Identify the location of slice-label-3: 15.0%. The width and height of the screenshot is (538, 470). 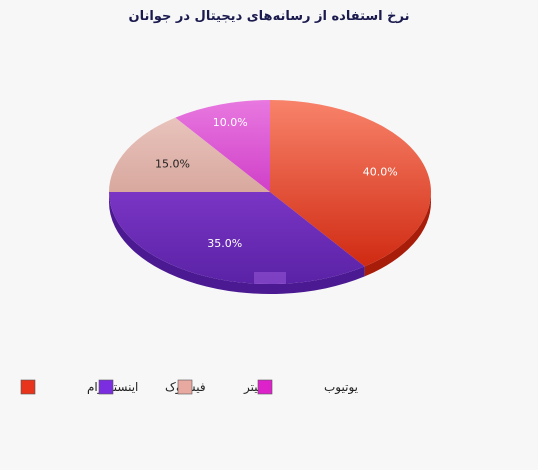
(172, 164).